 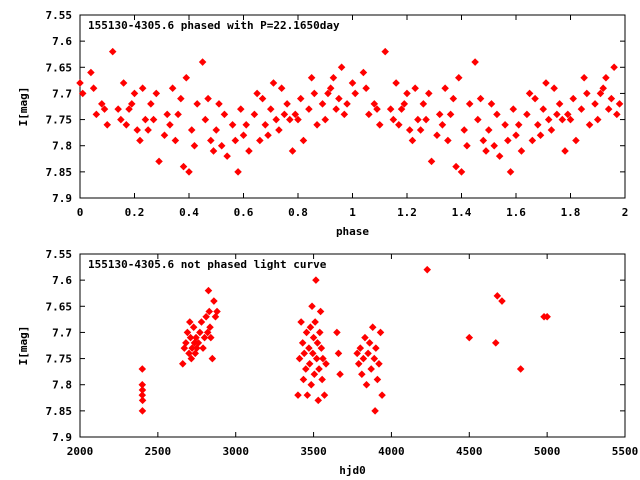 What do you see at coordinates (59, 15) in the screenshot?
I see `y-tick-label: 7.55` at bounding box center [59, 15].